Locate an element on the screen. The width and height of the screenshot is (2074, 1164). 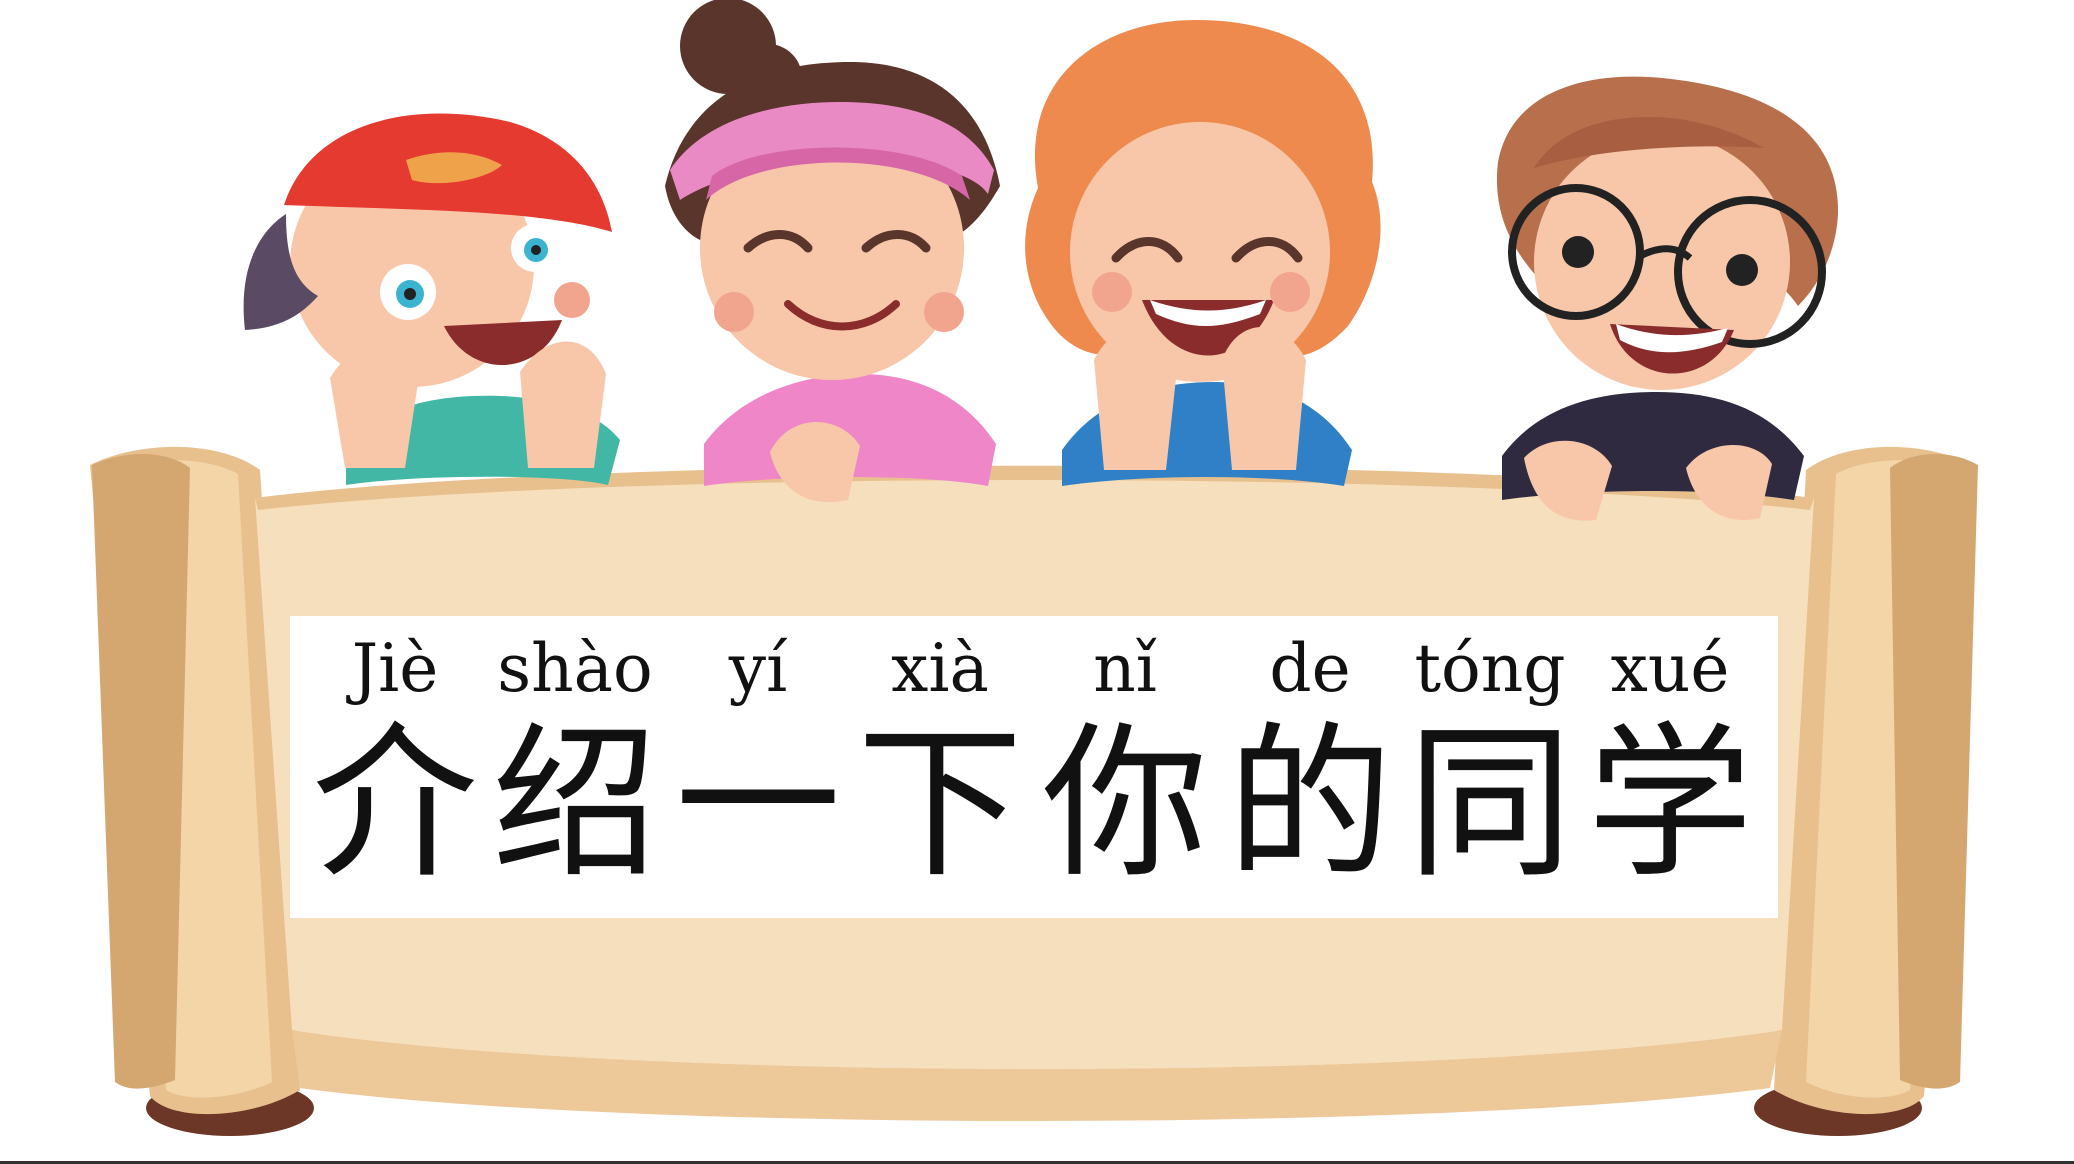
child-curly-redhead is located at coordinates (1203, 253).